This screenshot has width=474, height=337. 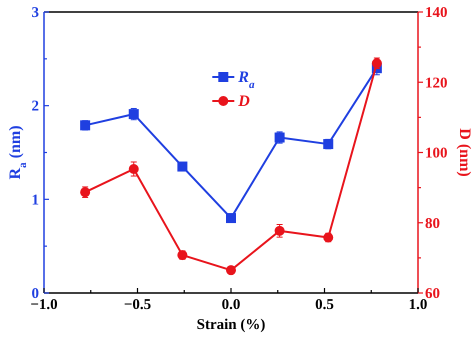 I want to click on x-tick-label: 1.0, so click(x=418, y=305).